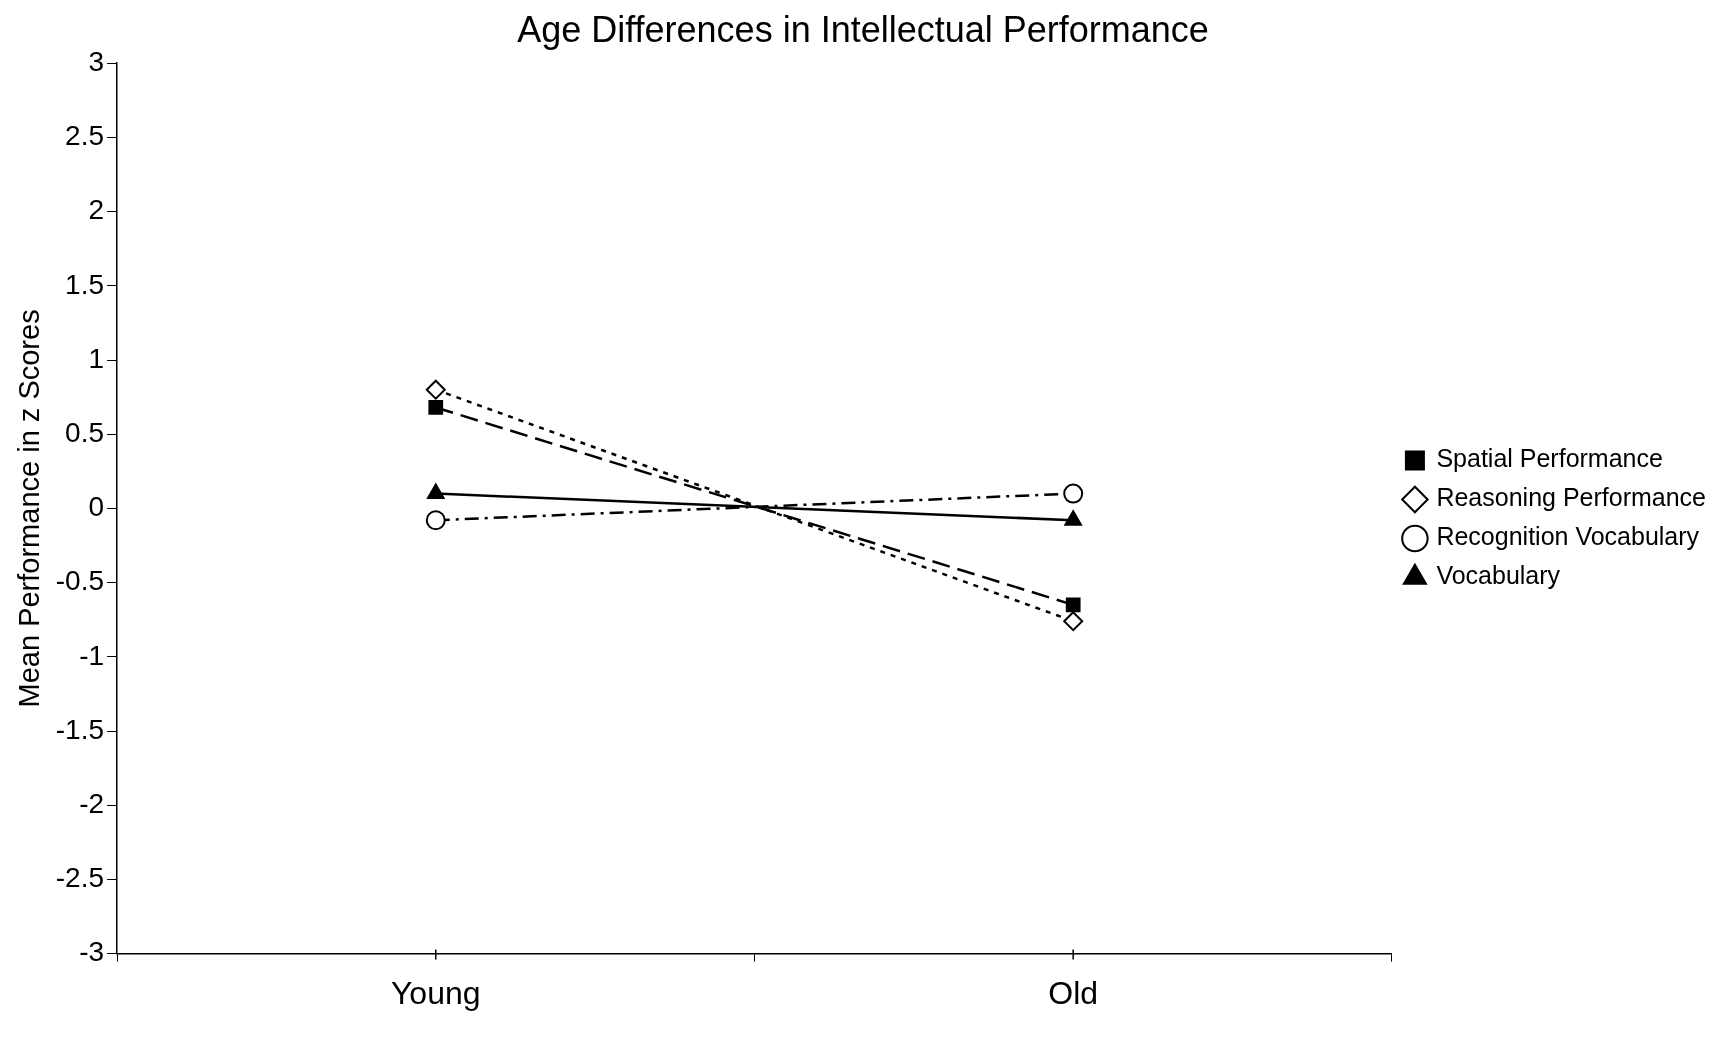  Describe the element at coordinates (1568, 536) in the screenshot. I see `legend-label: Recognition Vocabulary` at that location.